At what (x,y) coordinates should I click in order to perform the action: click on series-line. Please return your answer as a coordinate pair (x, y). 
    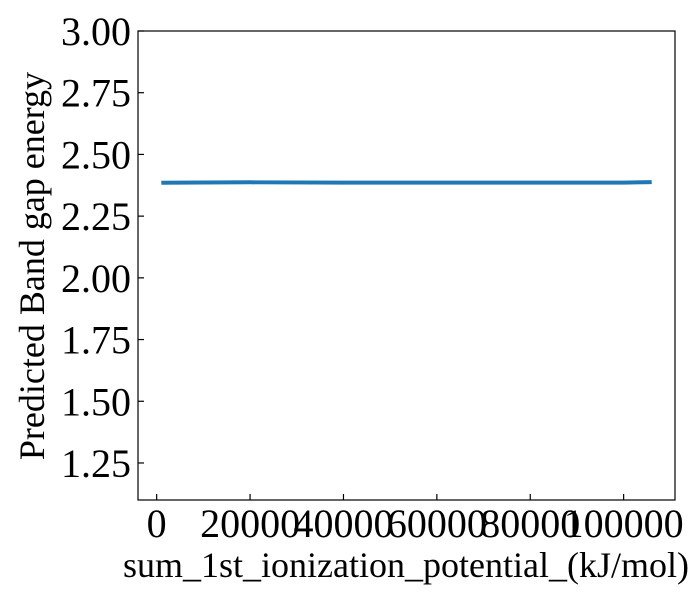
    Looking at the image, I should click on (406, 182).